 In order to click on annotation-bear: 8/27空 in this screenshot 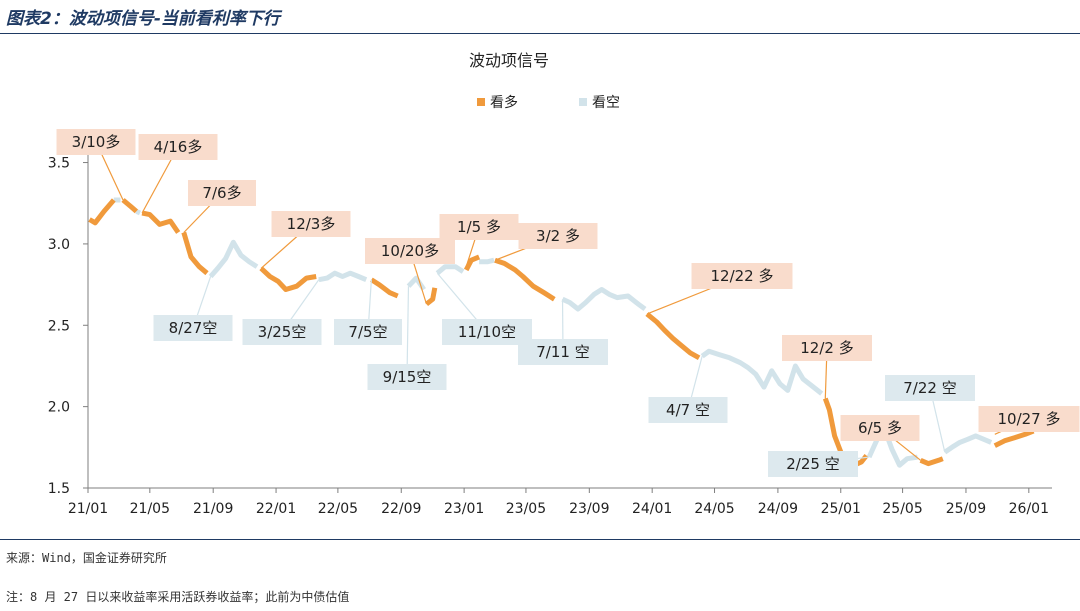, I will do `click(193, 308)`.